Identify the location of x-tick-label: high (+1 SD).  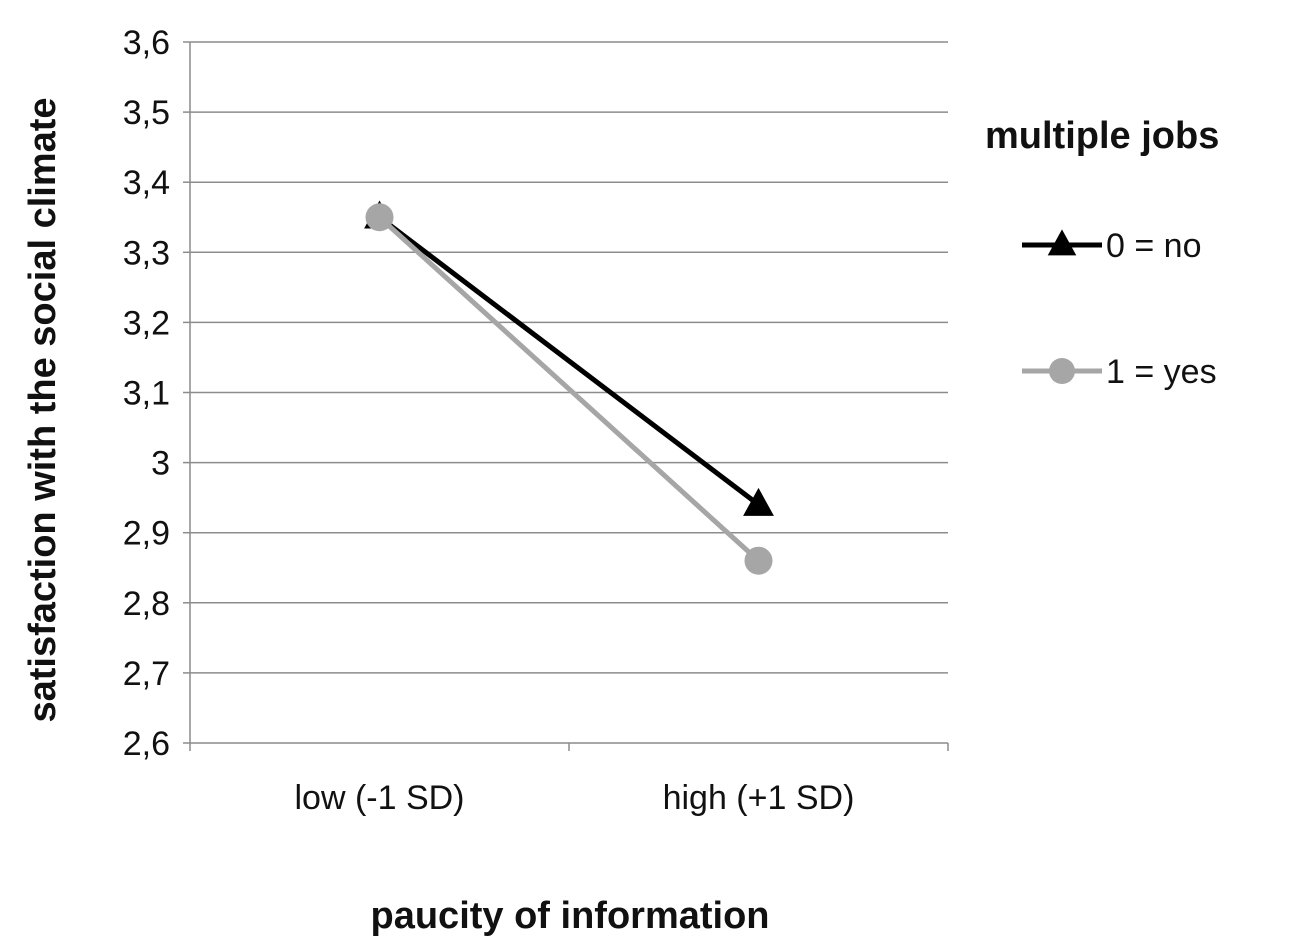
(759, 798).